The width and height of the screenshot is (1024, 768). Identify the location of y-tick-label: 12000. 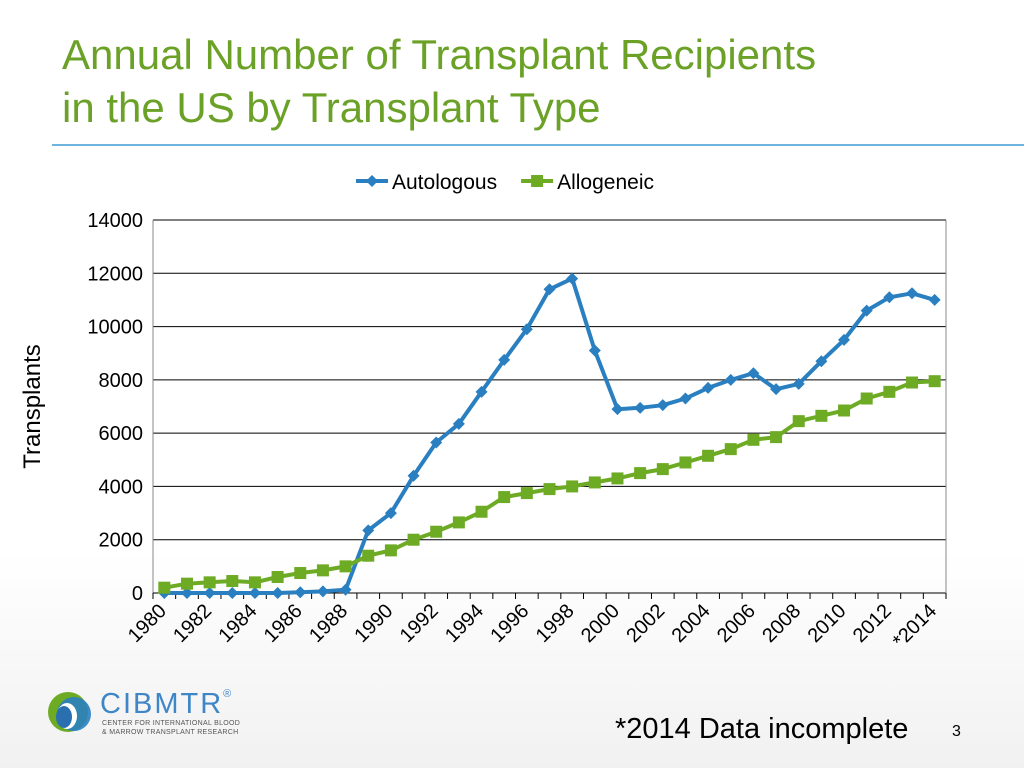
(115, 274).